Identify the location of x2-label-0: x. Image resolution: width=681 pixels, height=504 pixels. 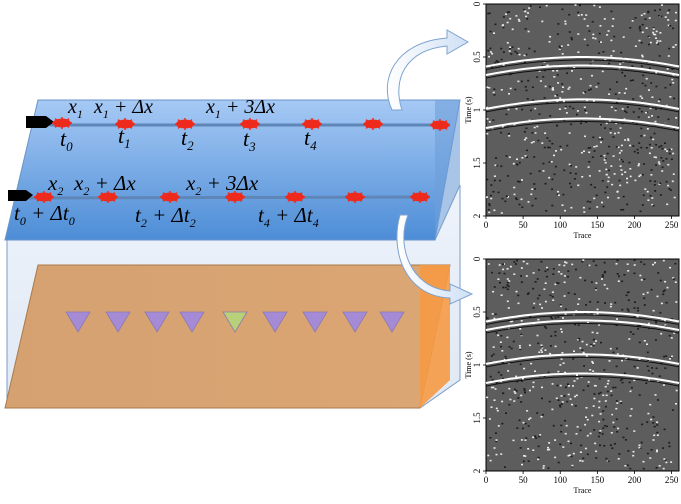
(52, 183).